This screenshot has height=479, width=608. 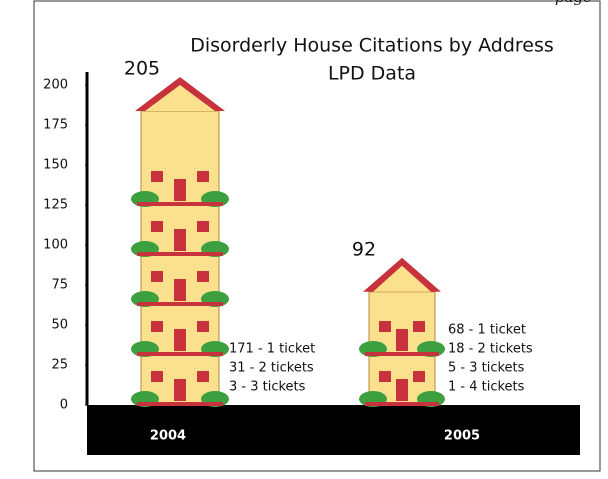 I want to click on value-label: 92, so click(x=364, y=249).